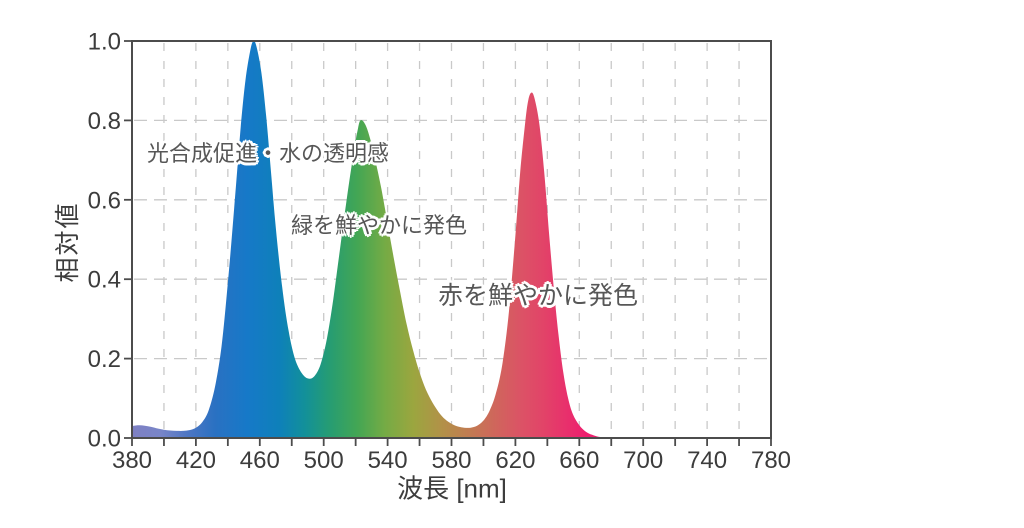 This screenshot has width=1024, height=528. What do you see at coordinates (643, 460) in the screenshot?
I see `x-tick-label: 700` at bounding box center [643, 460].